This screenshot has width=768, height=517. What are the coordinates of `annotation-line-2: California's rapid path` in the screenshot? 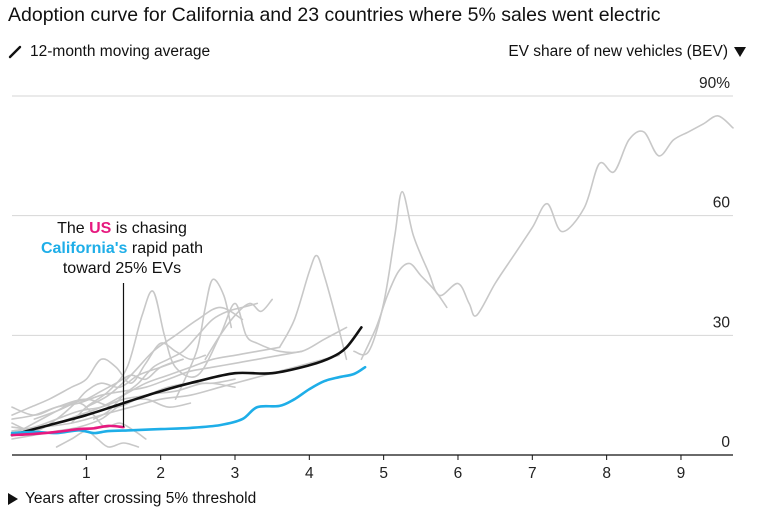 It's located at (122, 248).